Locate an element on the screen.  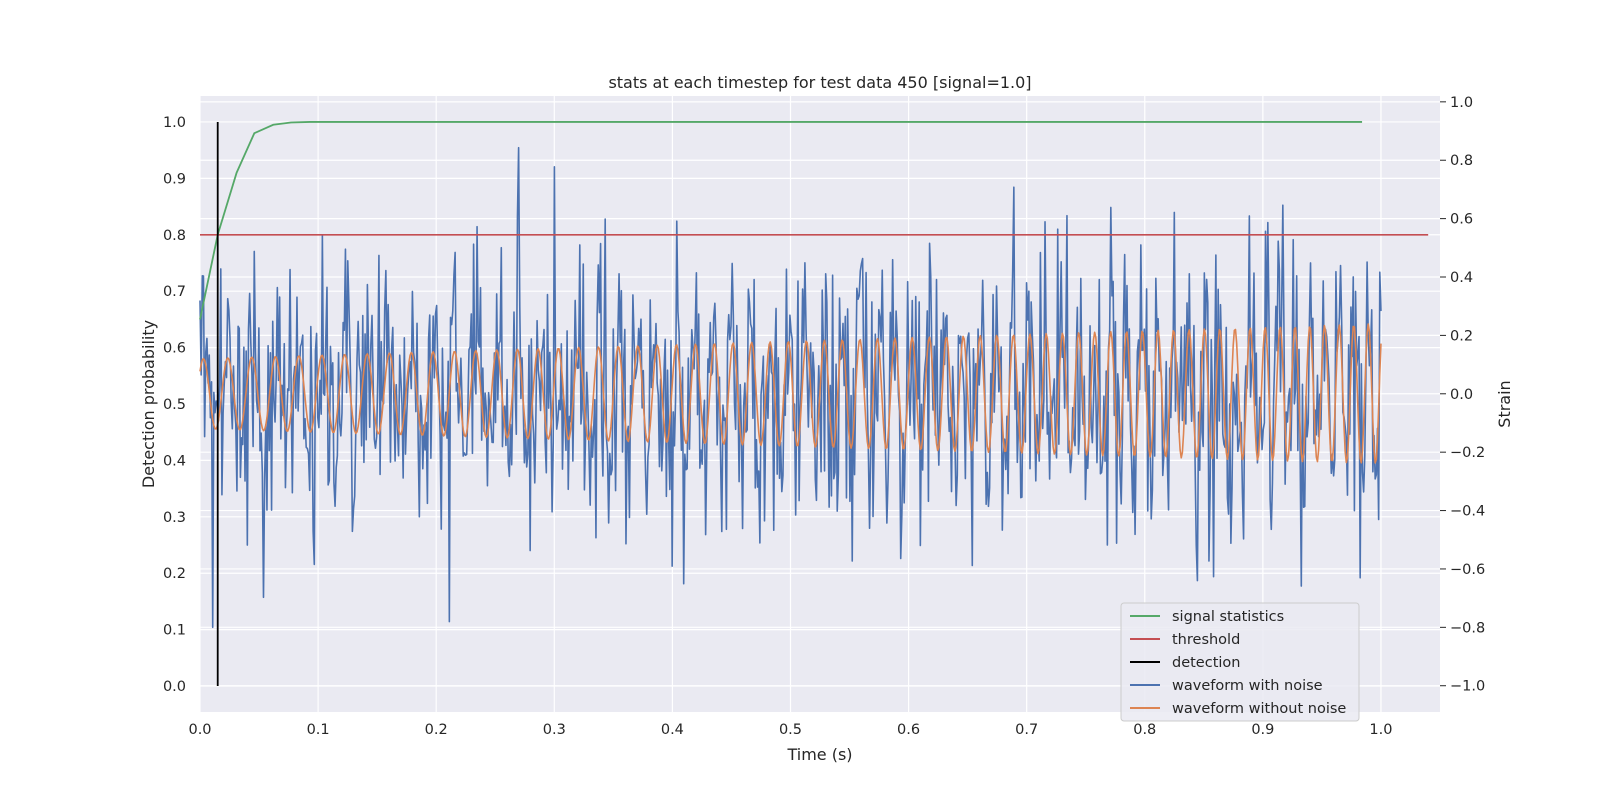
y2-tick-label: −0.6 is located at coordinates (1467, 570).